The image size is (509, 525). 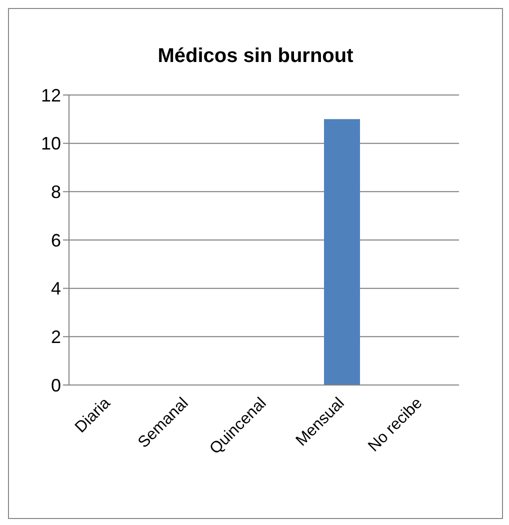 I want to click on chart-title: Médicos sin burnout, so click(x=255, y=57).